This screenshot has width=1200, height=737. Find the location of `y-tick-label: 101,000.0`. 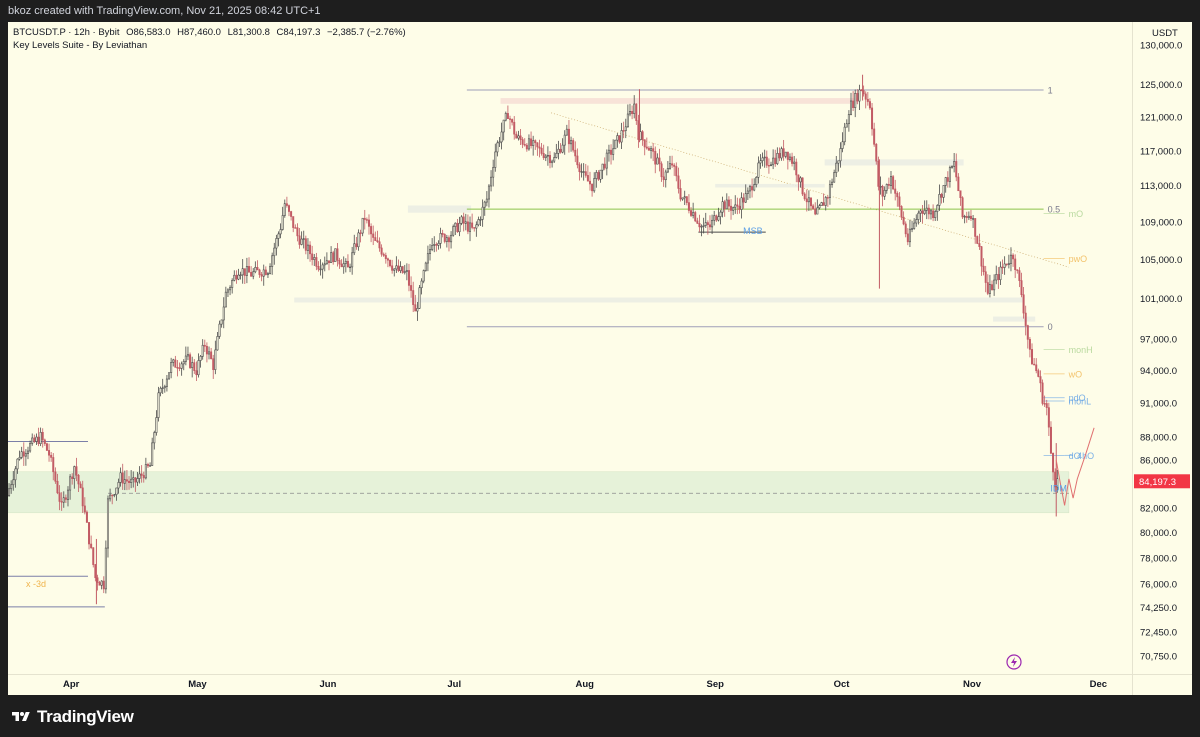

y-tick-label: 101,000.0 is located at coordinates (1161, 299).